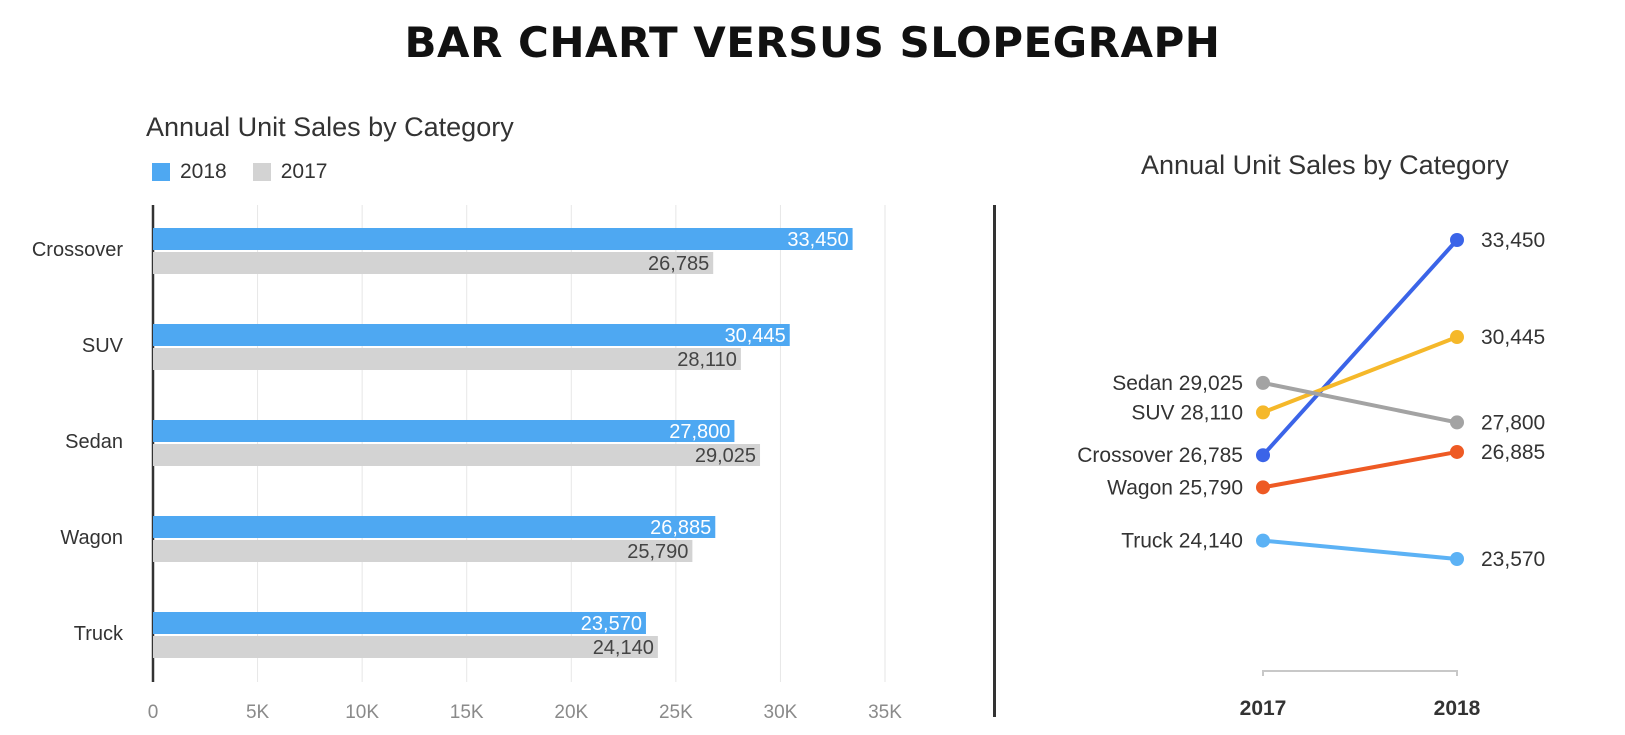 The width and height of the screenshot is (1625, 735). Describe the element at coordinates (1263, 382) in the screenshot. I see `slope-point-sedan-2017` at that location.